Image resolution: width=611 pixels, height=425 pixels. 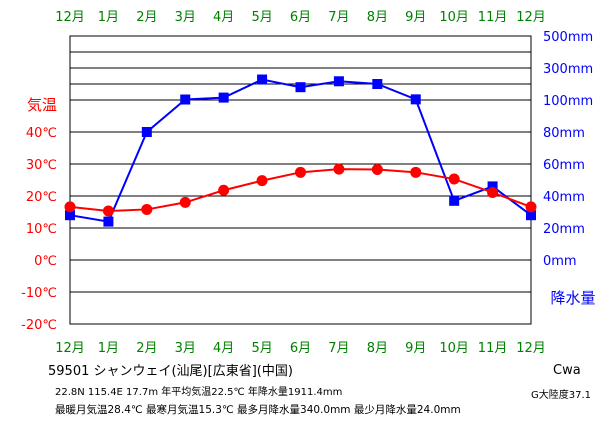 I want to click on left-tick-label: 0℃, so click(x=45, y=261).